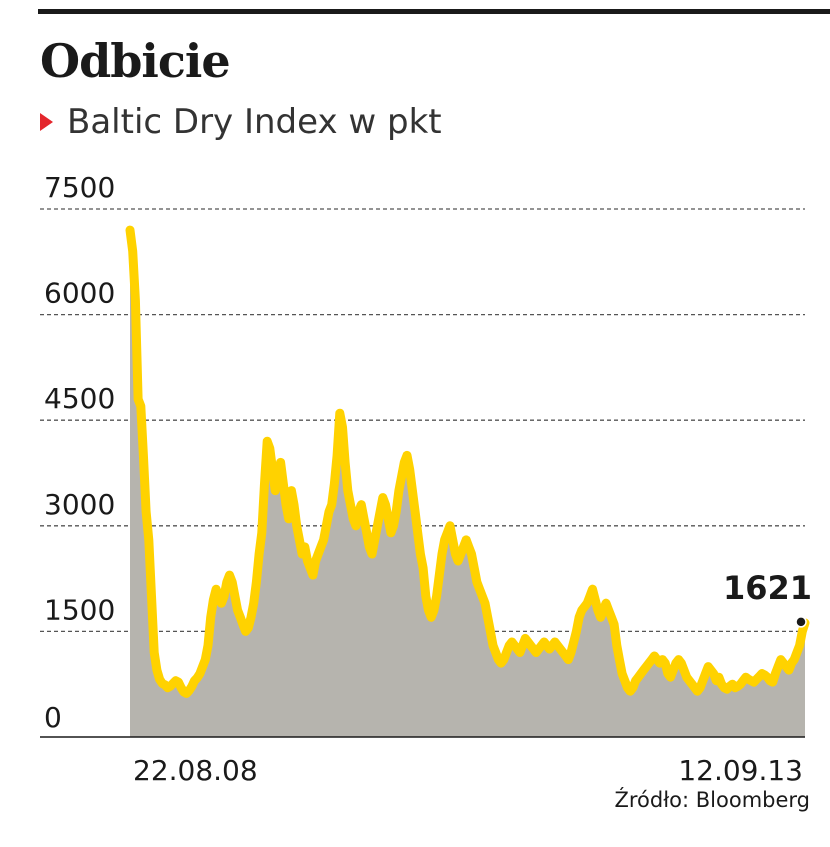 This screenshot has height=847, width=830. I want to click on subtitle-row: Baltic Dry Index w pkt, so click(241, 122).